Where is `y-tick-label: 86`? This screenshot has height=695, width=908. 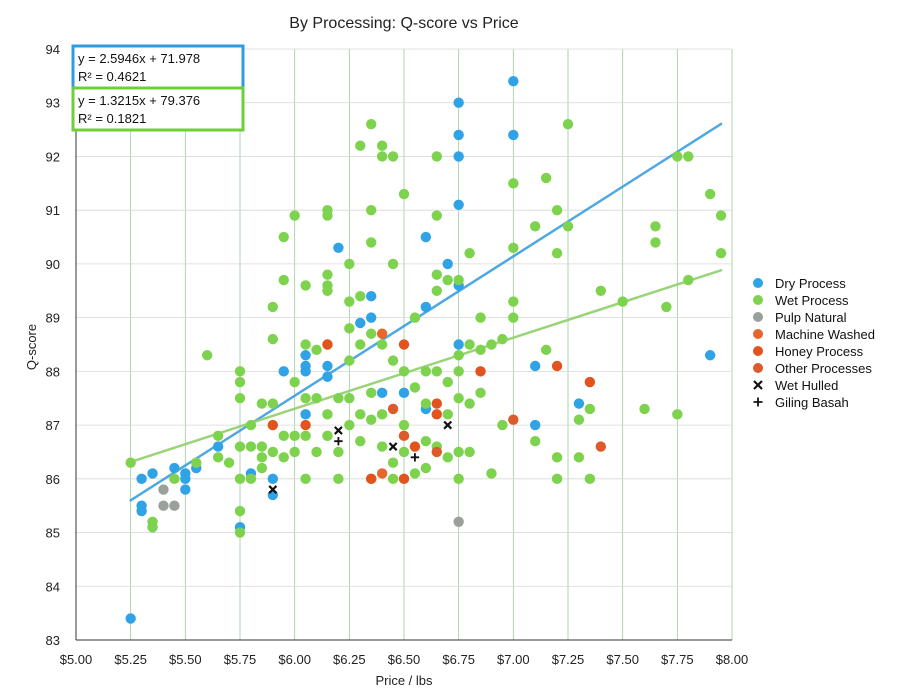
y-tick-label: 86 is located at coordinates (53, 479).